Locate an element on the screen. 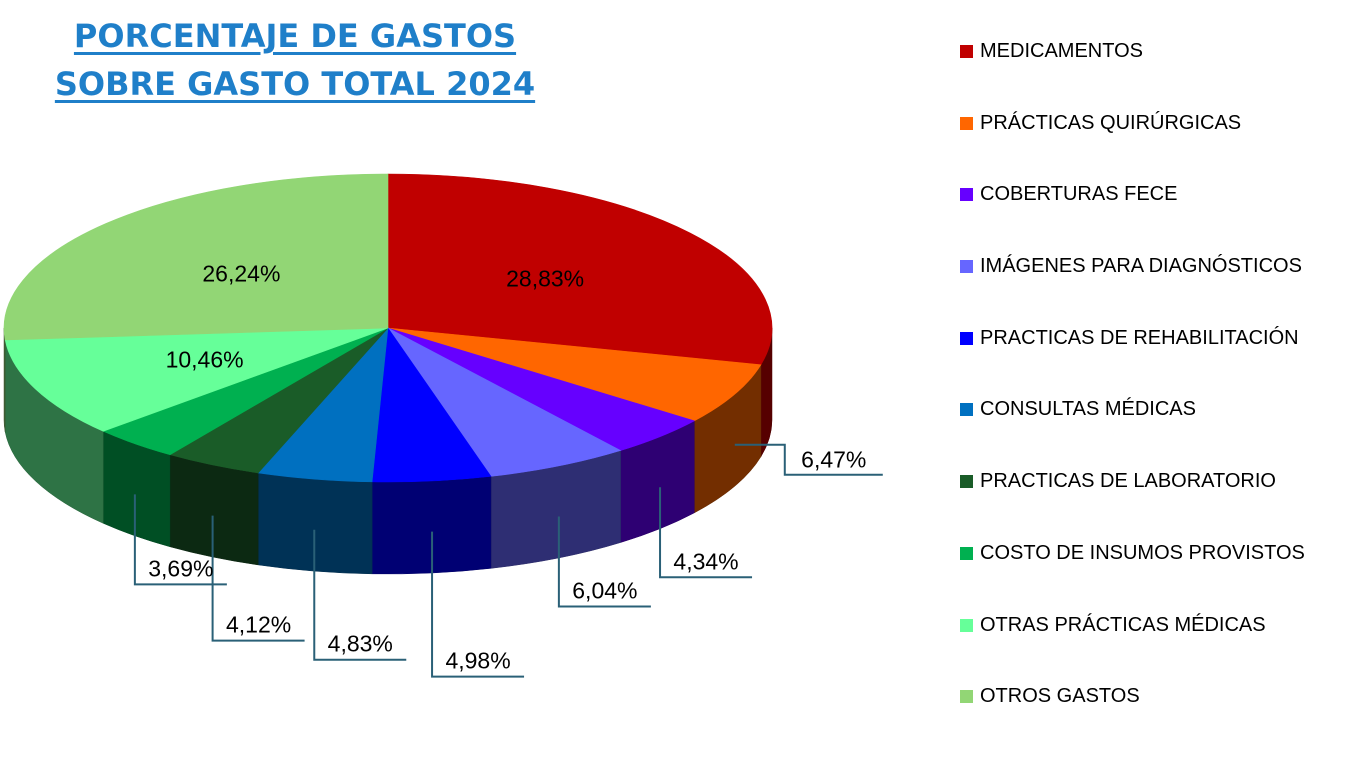 This screenshot has width=1346, height=764. legend-label: MEDICAMENTOS is located at coordinates (1061, 51).